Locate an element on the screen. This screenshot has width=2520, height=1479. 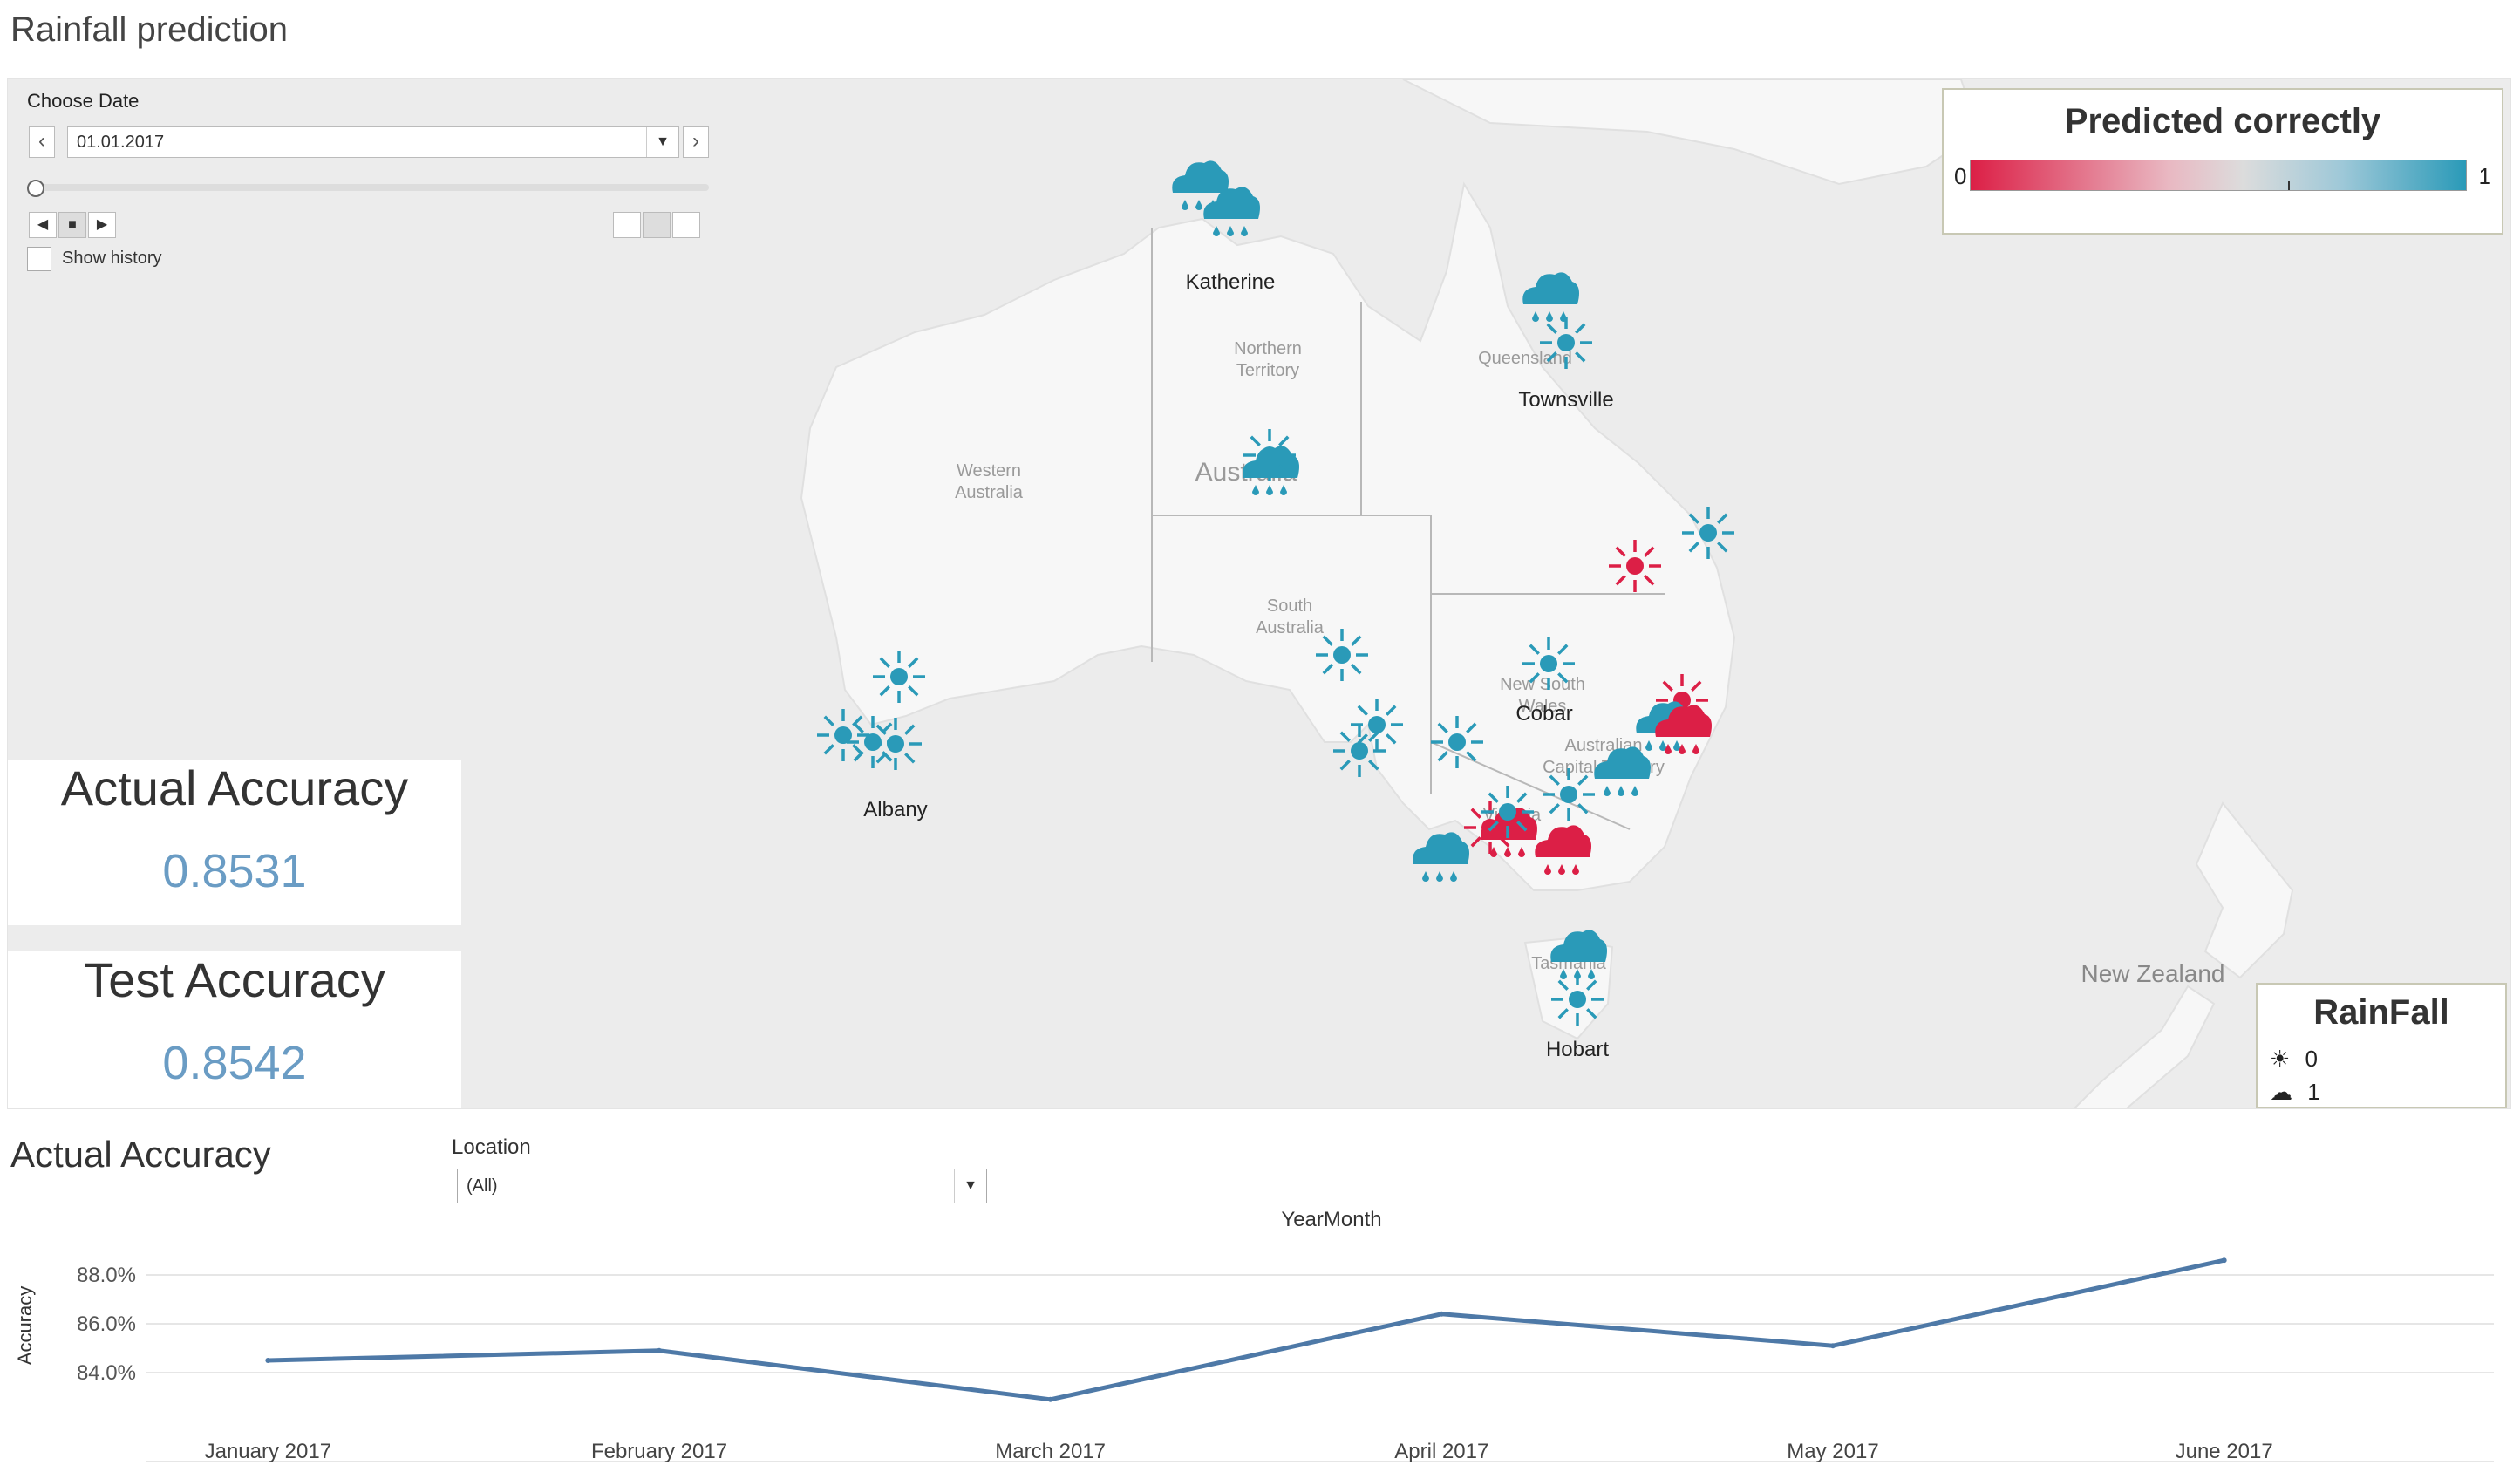
x-tick-label: February 2017 is located at coordinates (659, 1451).